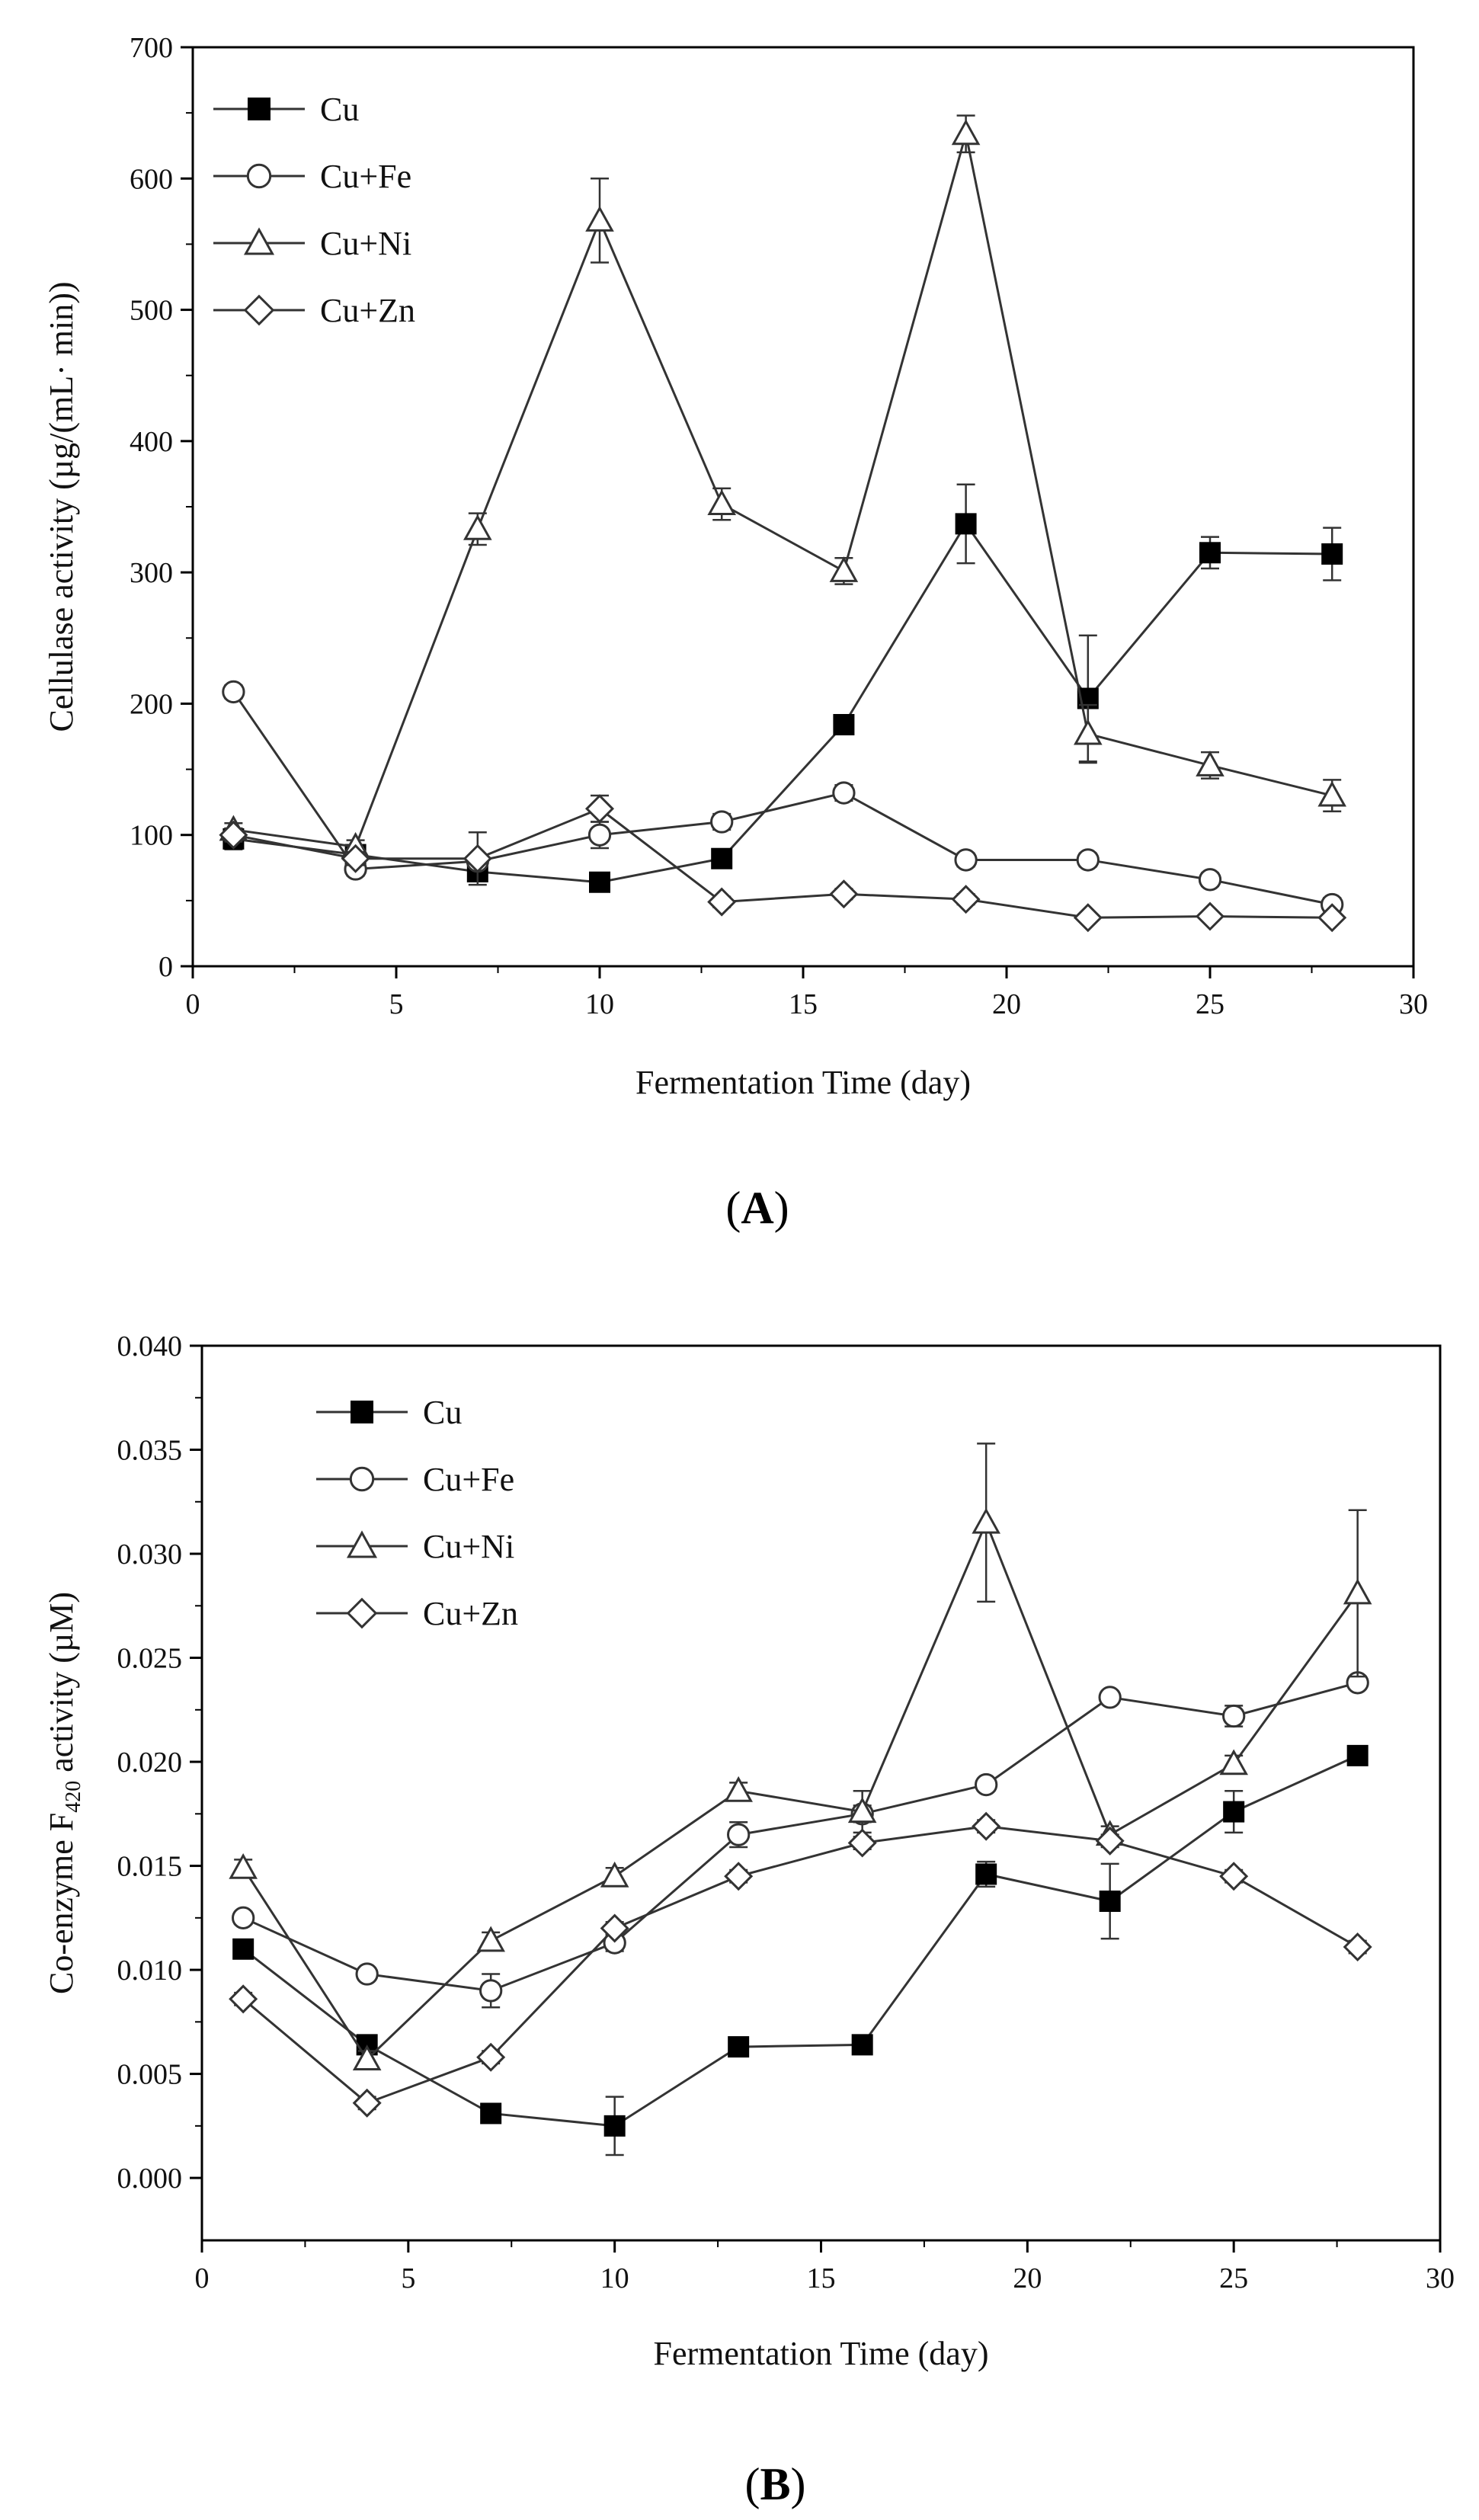 The height and width of the screenshot is (2520, 1479). Describe the element at coordinates (151, 48) in the screenshot. I see `y-tick-label: 700` at that location.